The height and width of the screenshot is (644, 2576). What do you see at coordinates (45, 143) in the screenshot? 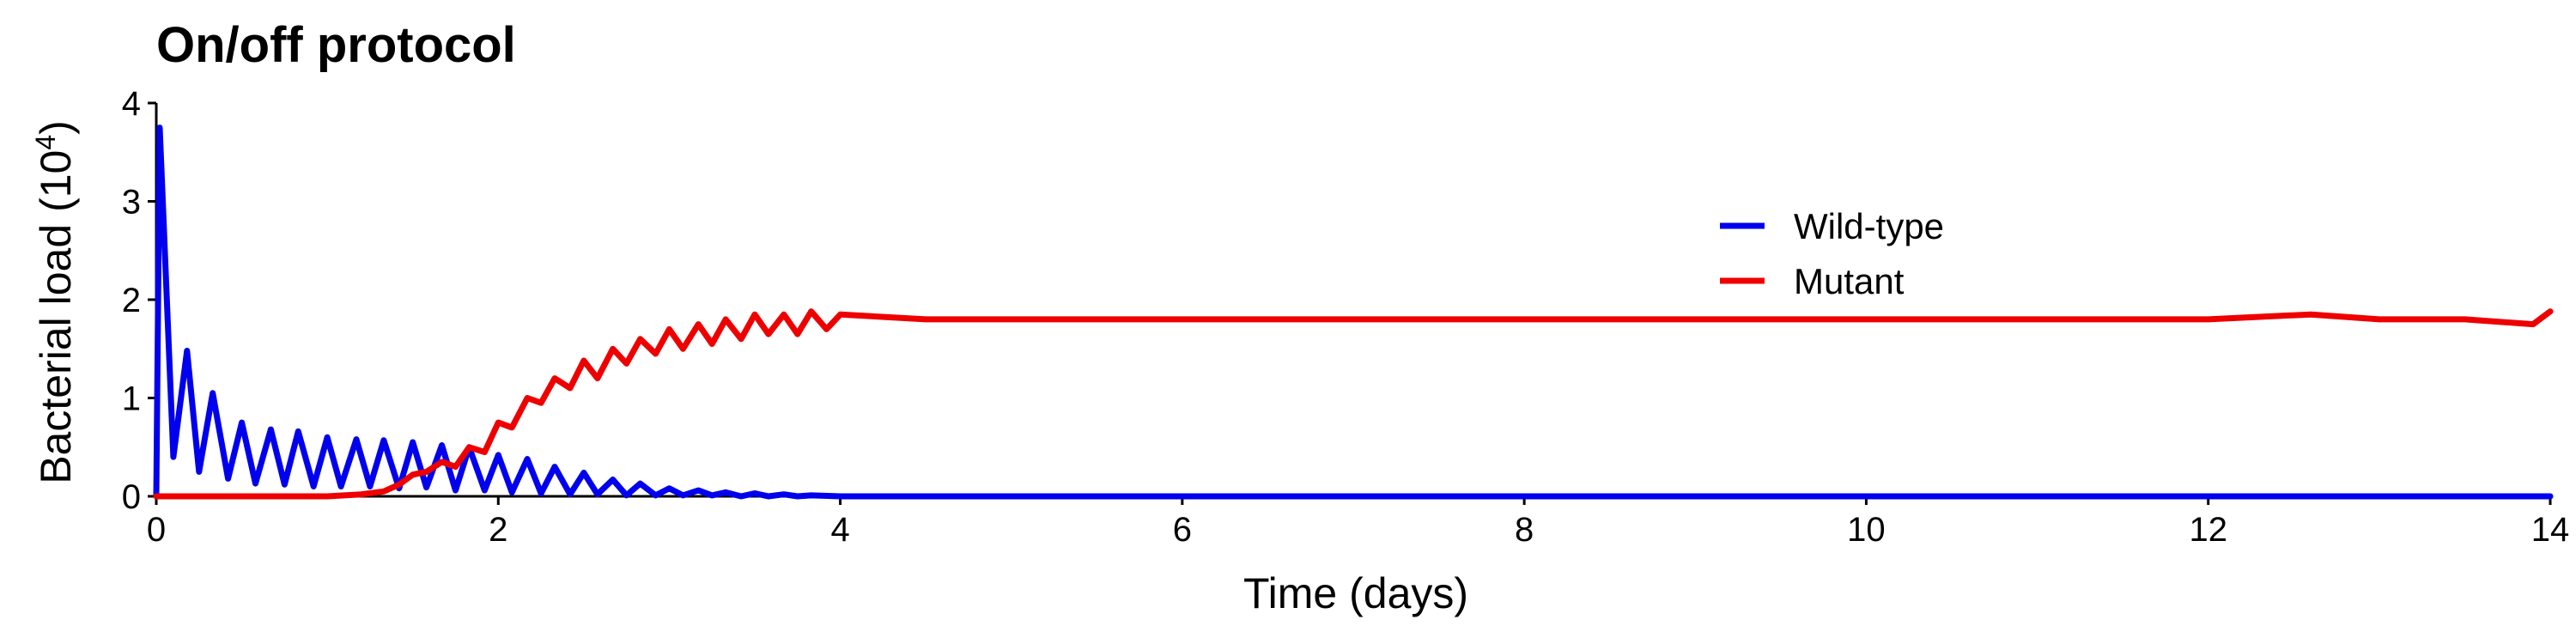
I see `y-axis-label-exponent: 4` at bounding box center [45, 143].